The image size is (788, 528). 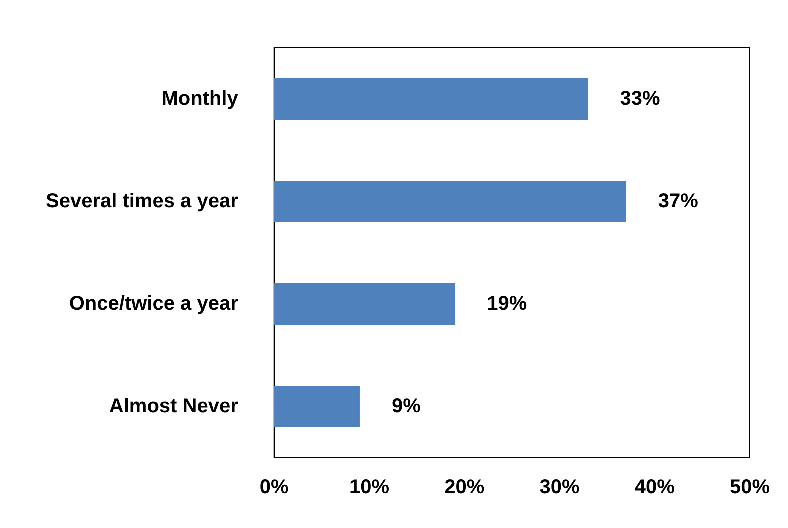 I want to click on data-label: 37%, so click(x=678, y=201).